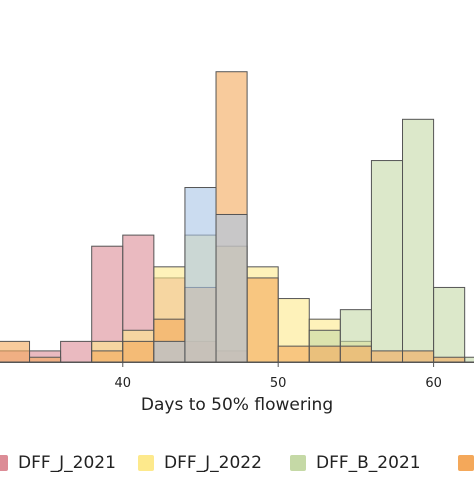 The image size is (474, 478). I want to click on bar-series5-bin3, so click(231, 288).